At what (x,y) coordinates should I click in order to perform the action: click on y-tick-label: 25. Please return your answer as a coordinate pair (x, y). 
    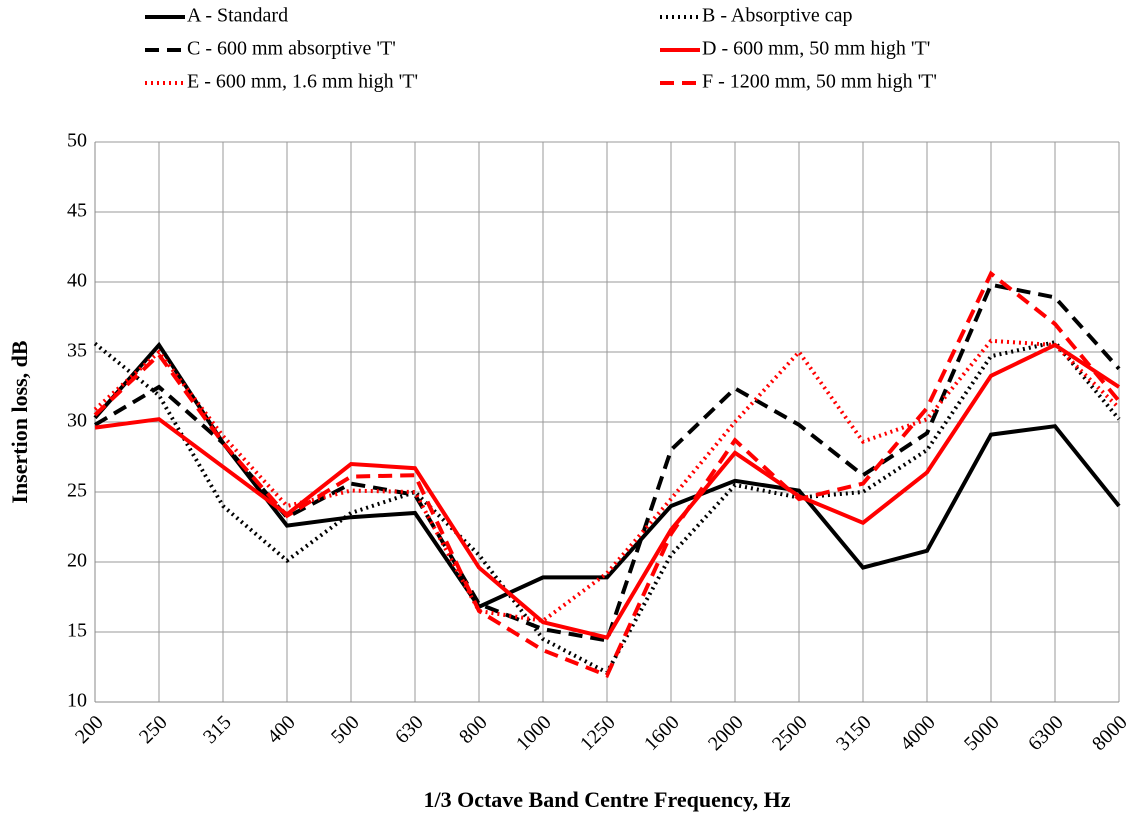
    Looking at the image, I should click on (77, 491).